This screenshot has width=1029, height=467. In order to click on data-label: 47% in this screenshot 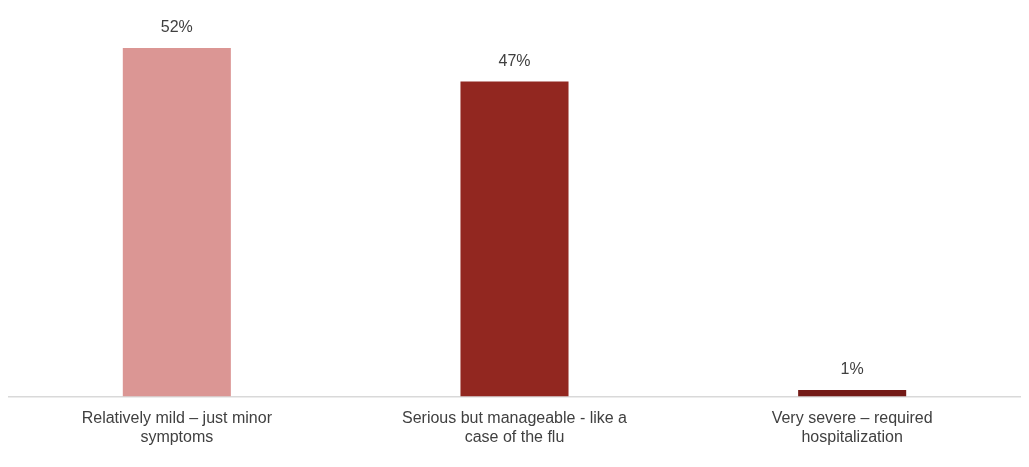, I will do `click(514, 60)`.